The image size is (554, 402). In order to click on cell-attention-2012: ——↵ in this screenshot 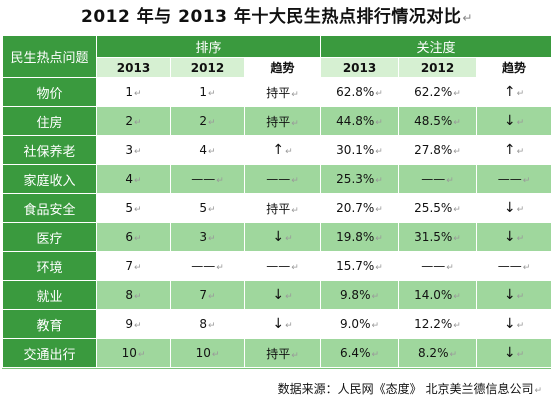, I will do `click(438, 266)`.